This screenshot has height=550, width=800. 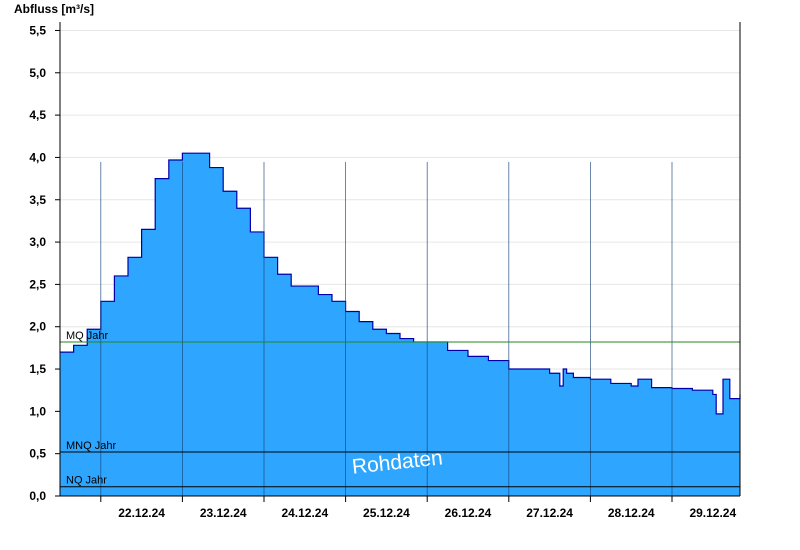 I want to click on y-tick-label: 3,0, so click(x=37, y=242).